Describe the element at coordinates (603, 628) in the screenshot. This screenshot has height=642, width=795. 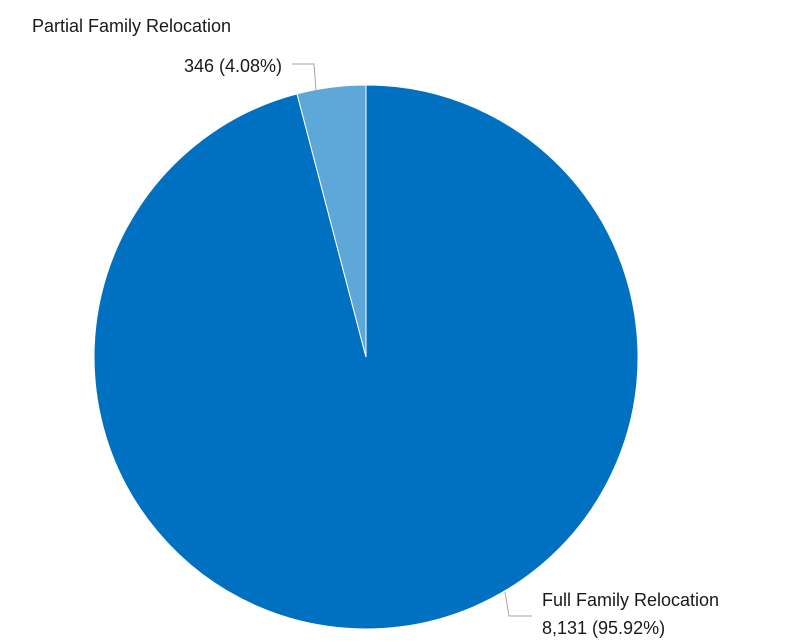
I see `slice-label-value-full-family-relocation: 8,131 (95.92%)` at that location.